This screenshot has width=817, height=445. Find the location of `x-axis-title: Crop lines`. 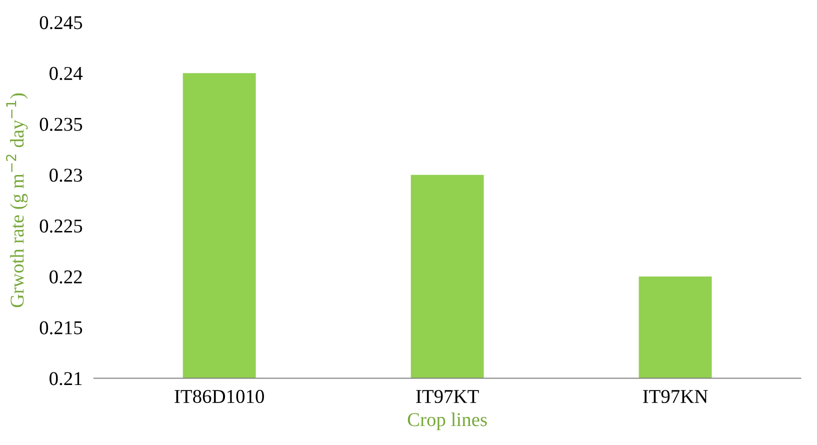

x-axis-title: Crop lines is located at coordinates (447, 421).